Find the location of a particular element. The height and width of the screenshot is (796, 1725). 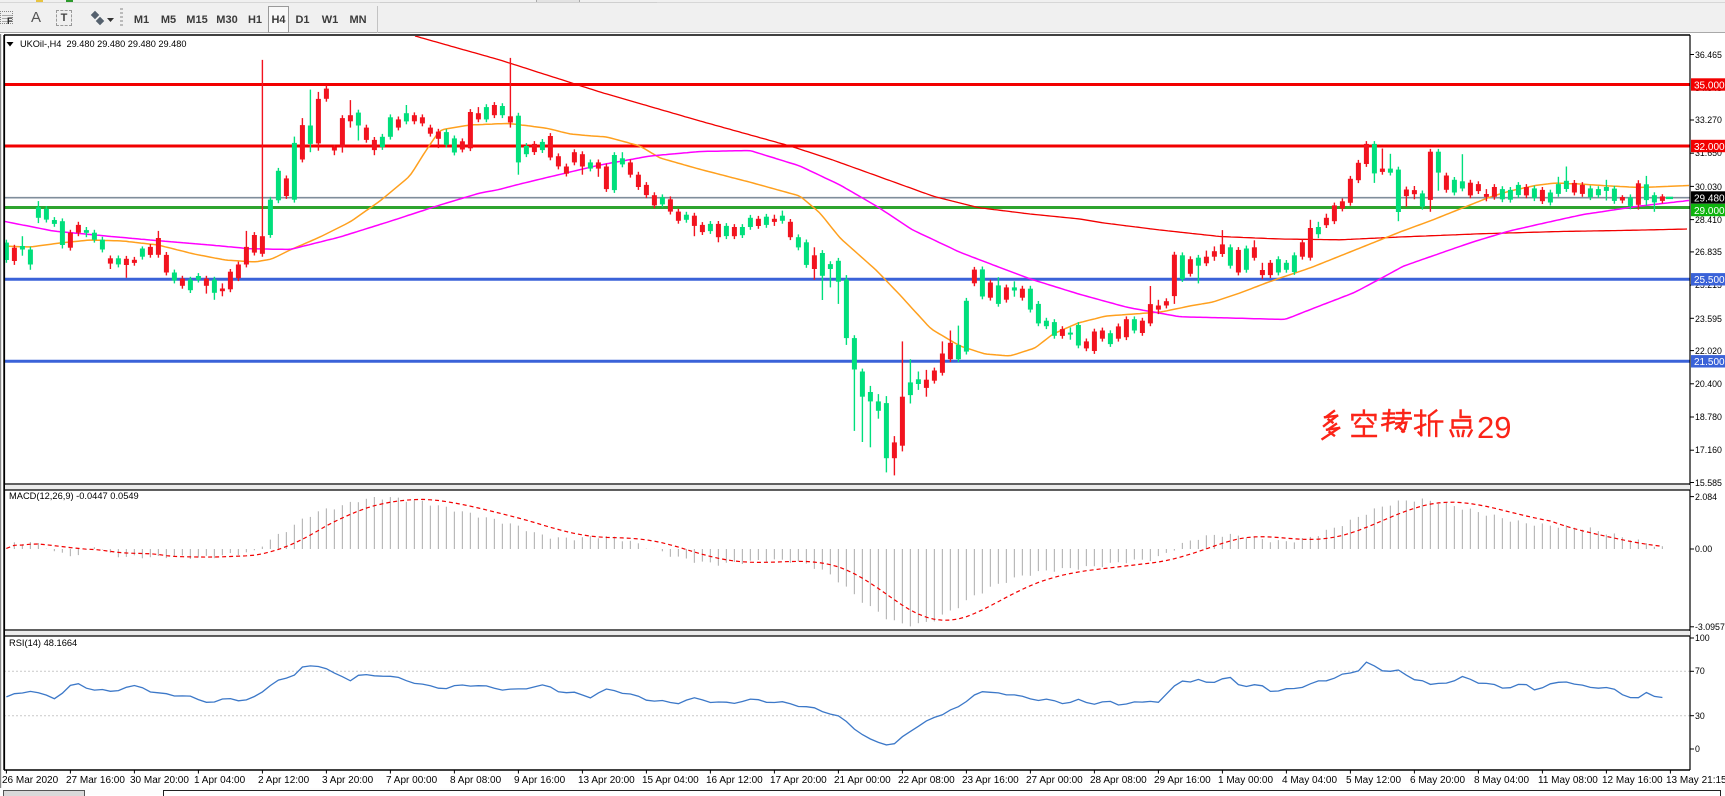

svg-text: 35.000 is located at coordinates (1709, 85).